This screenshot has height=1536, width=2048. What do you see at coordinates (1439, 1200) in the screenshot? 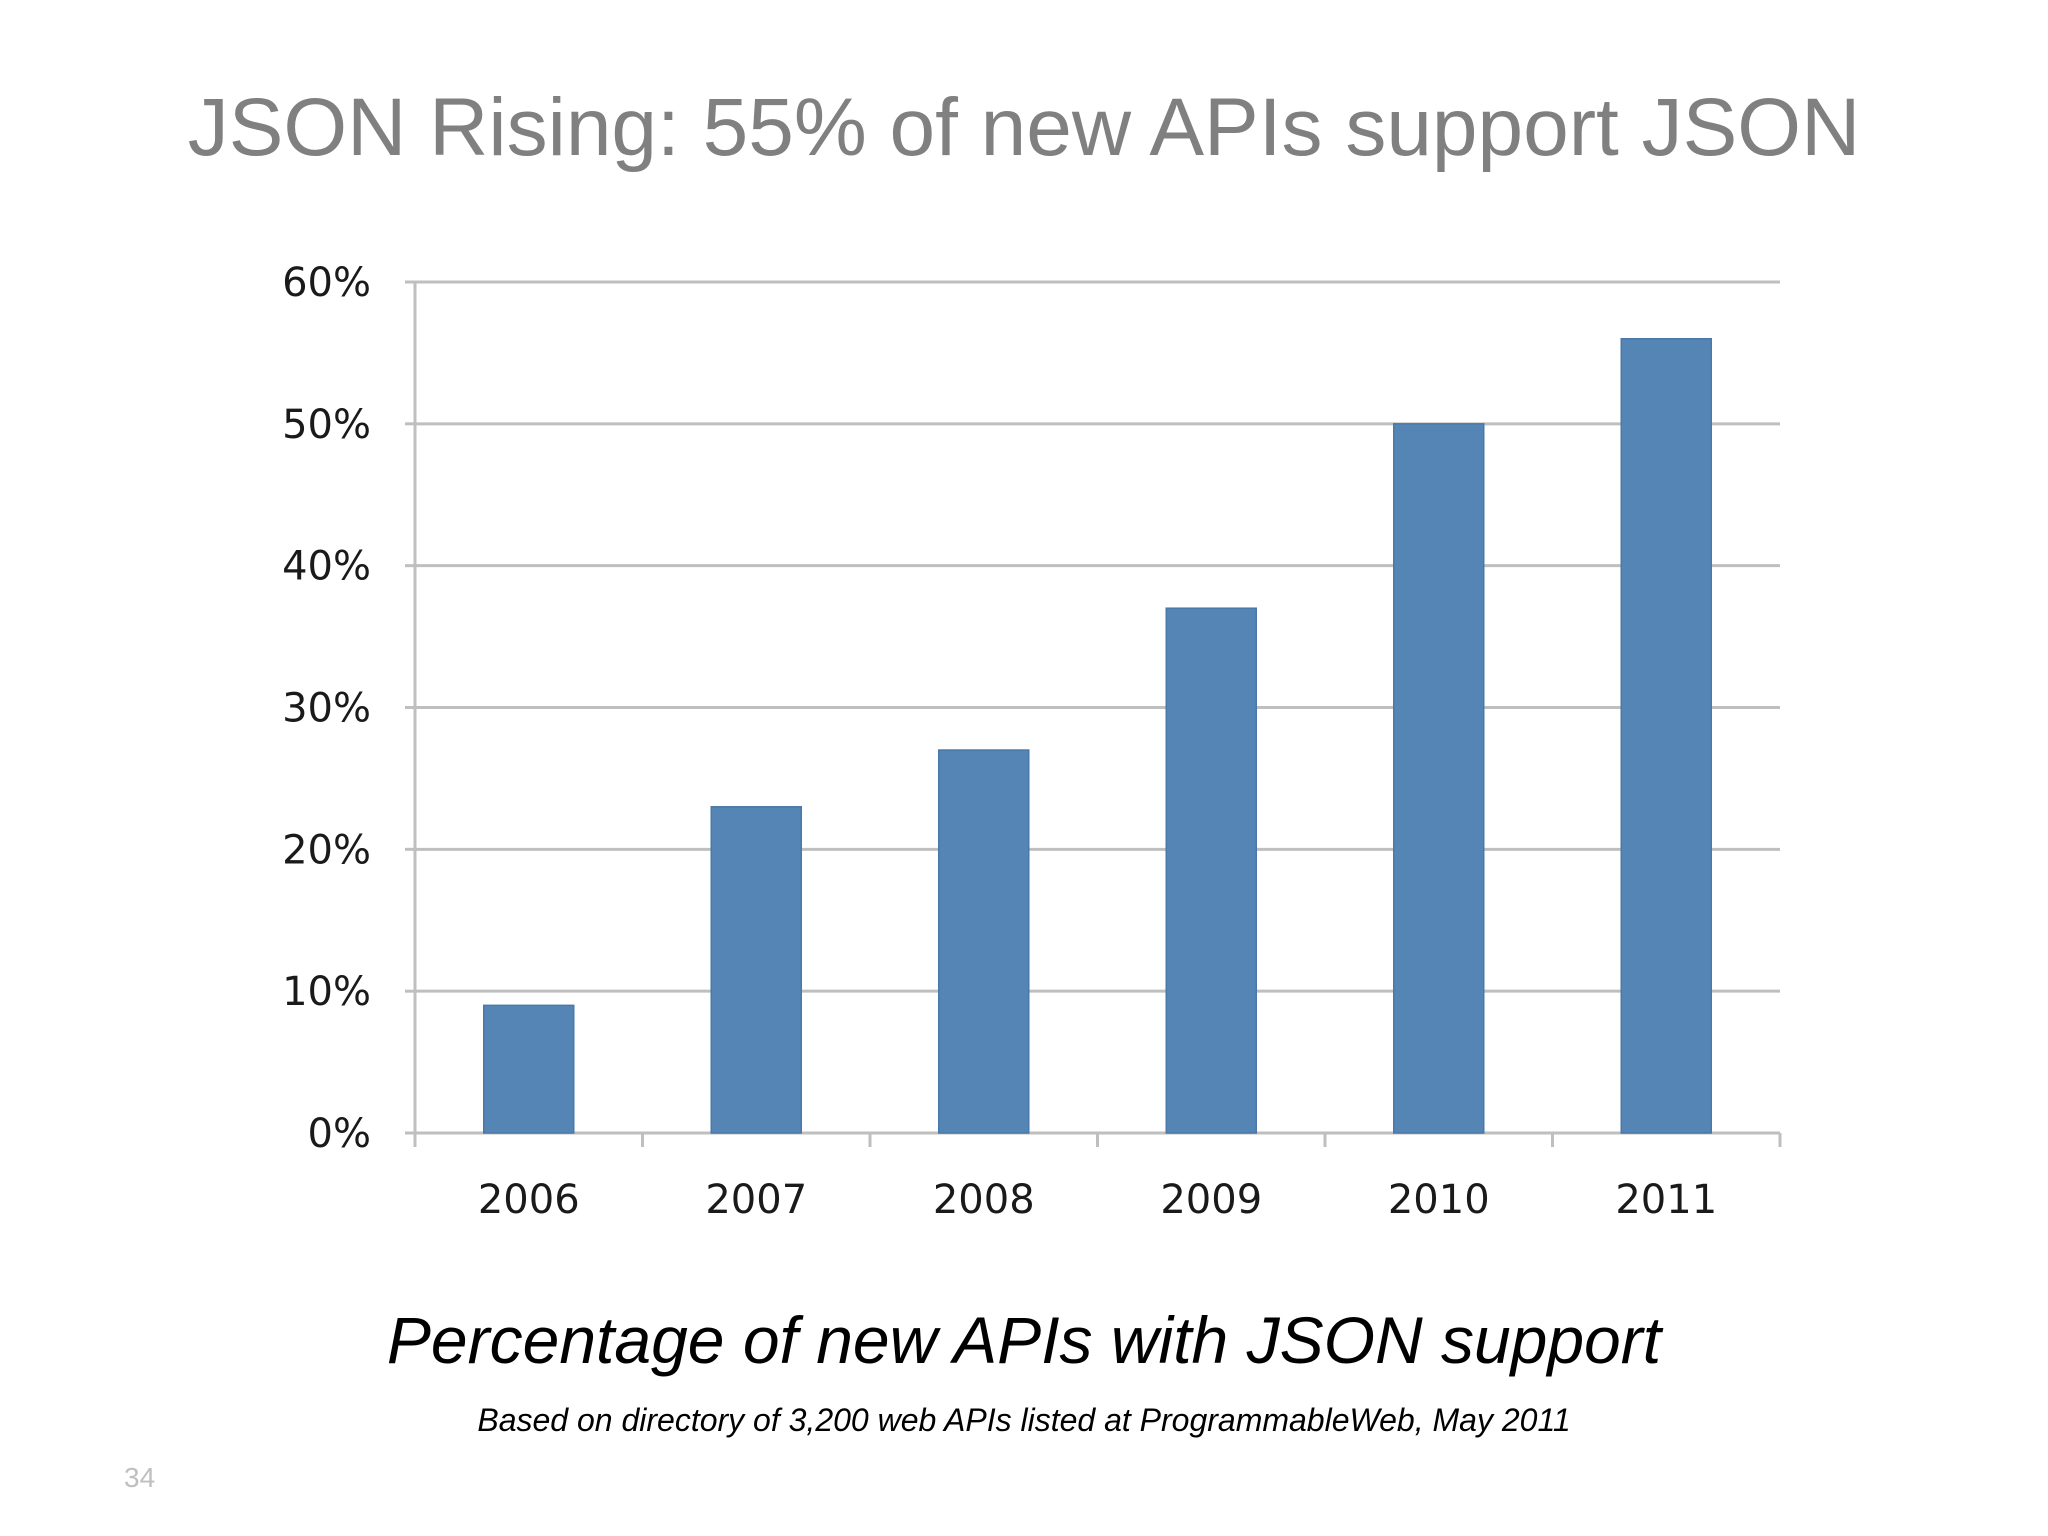
I see `x-tick-label: 2010` at bounding box center [1439, 1200].